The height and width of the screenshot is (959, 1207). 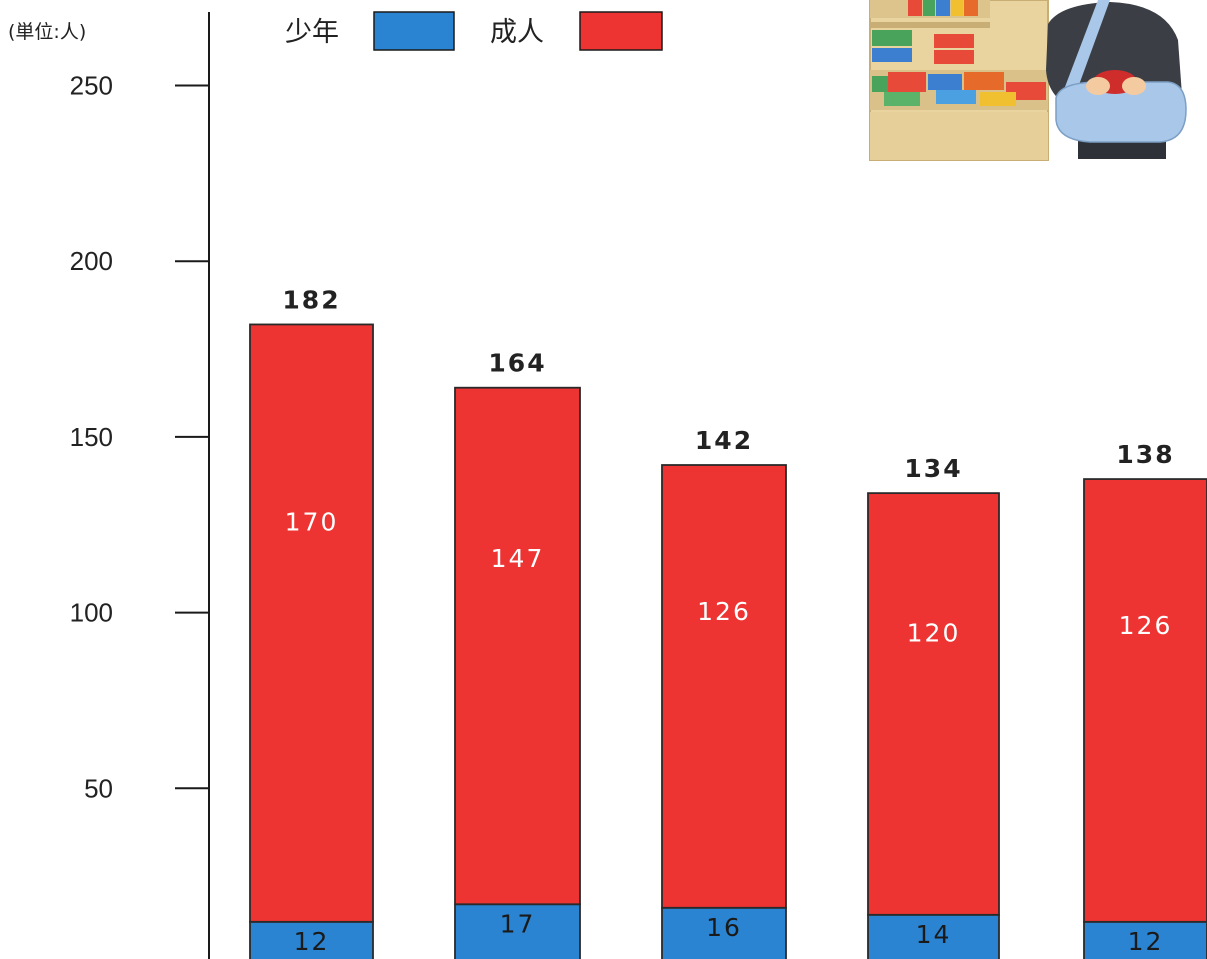 I want to click on data-label-youth: 16, so click(x=724, y=927).